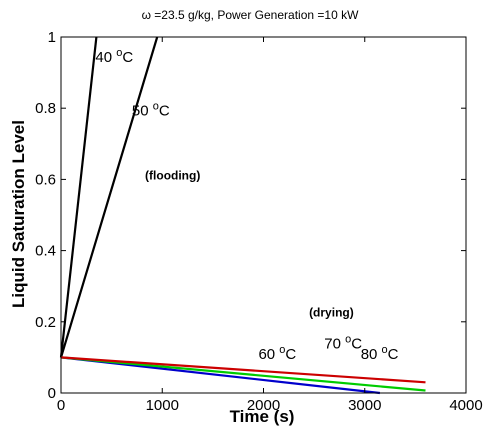 The image size is (495, 435). I want to click on series-annotation: 40 oC, so click(114, 56).